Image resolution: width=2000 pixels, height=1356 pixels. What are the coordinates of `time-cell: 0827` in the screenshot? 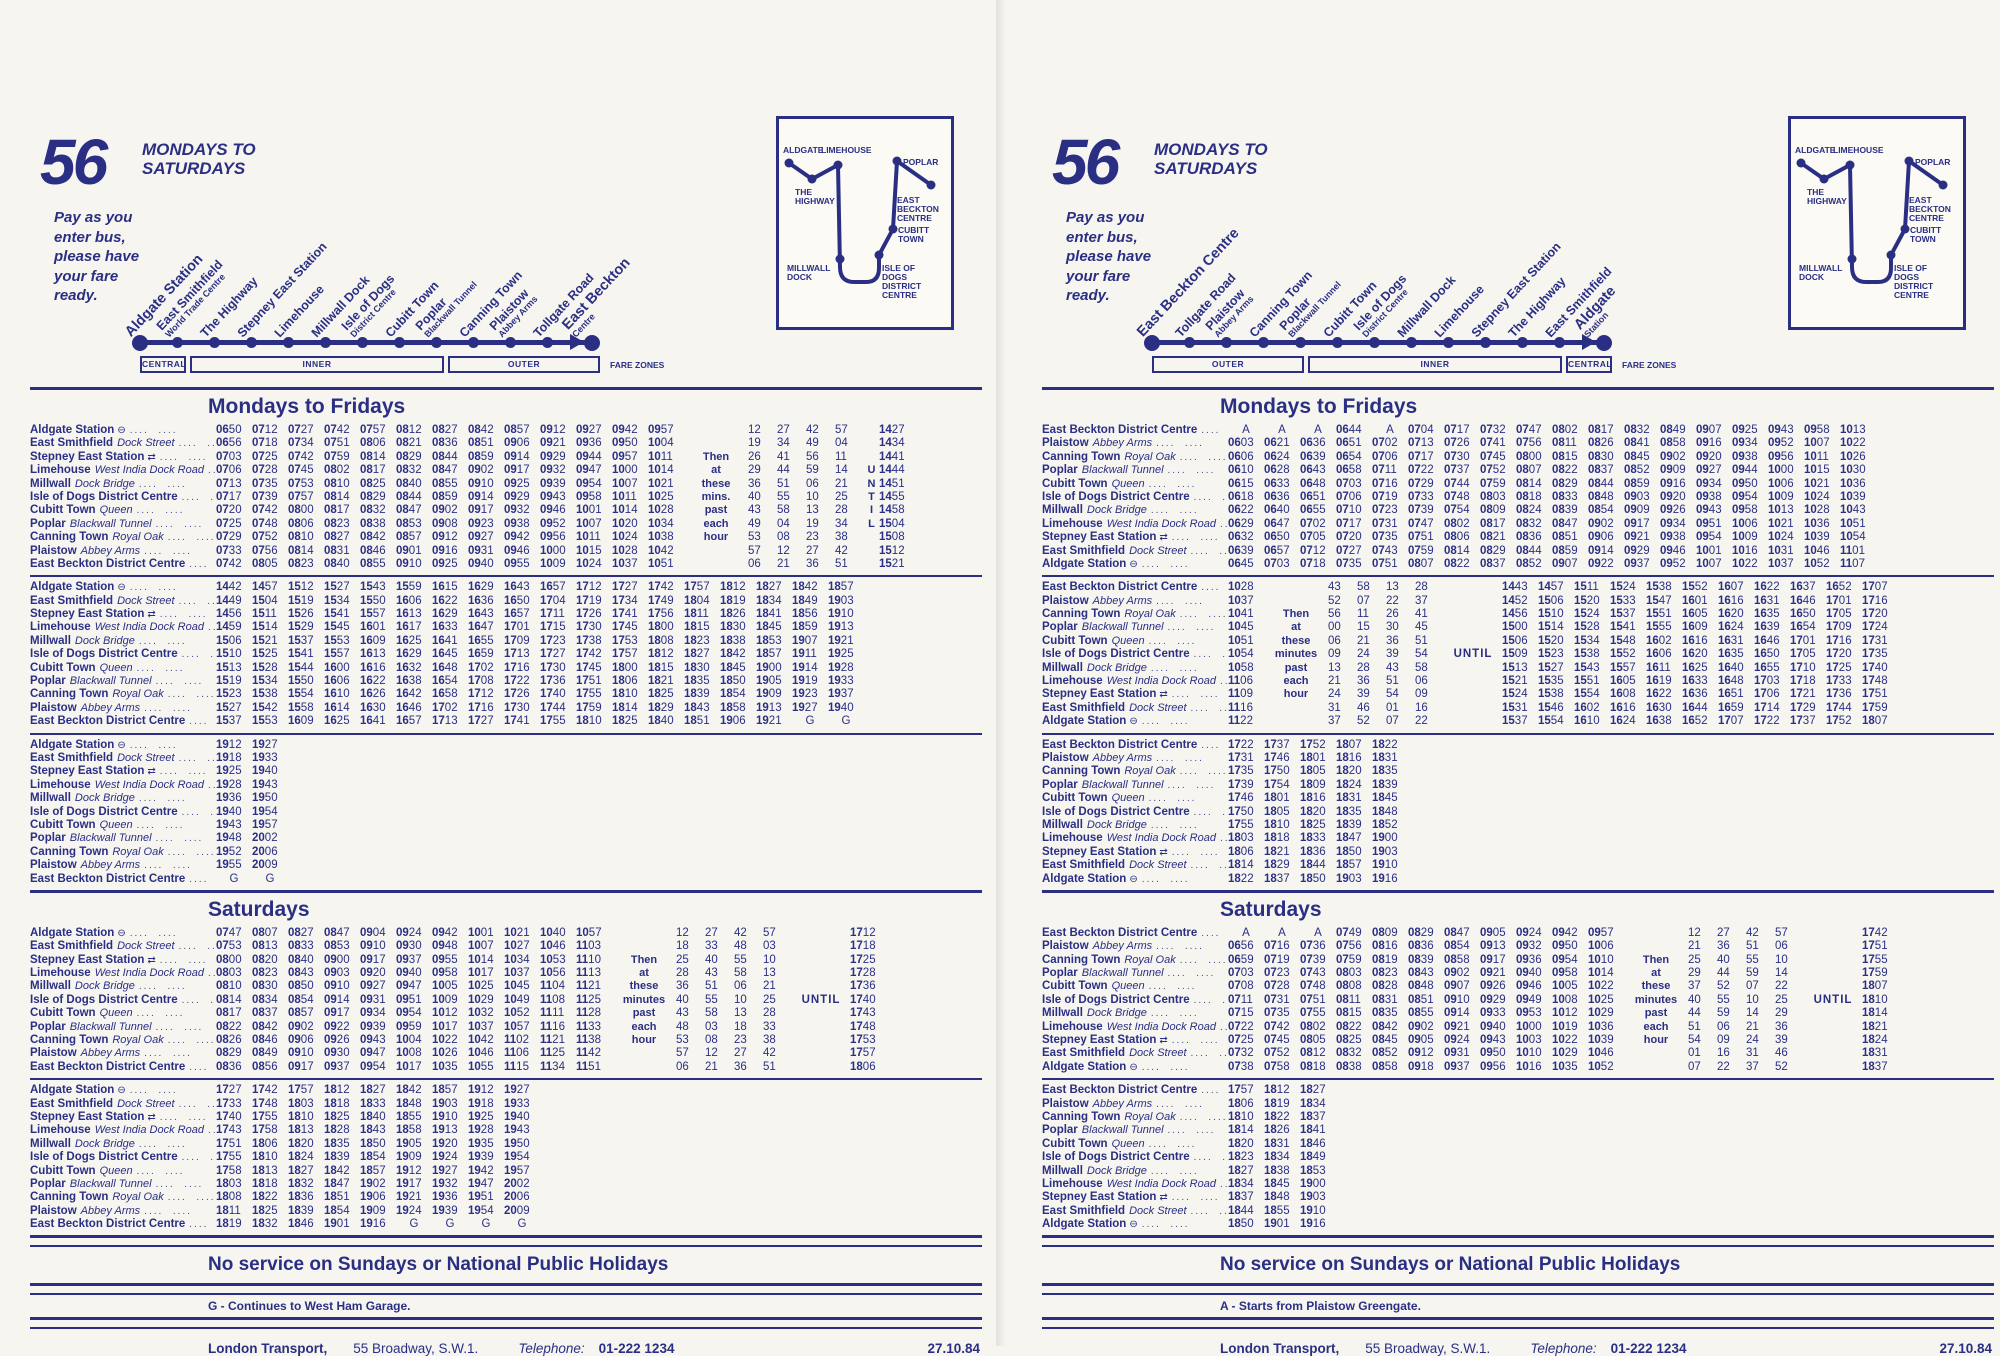 It's located at (301, 932).